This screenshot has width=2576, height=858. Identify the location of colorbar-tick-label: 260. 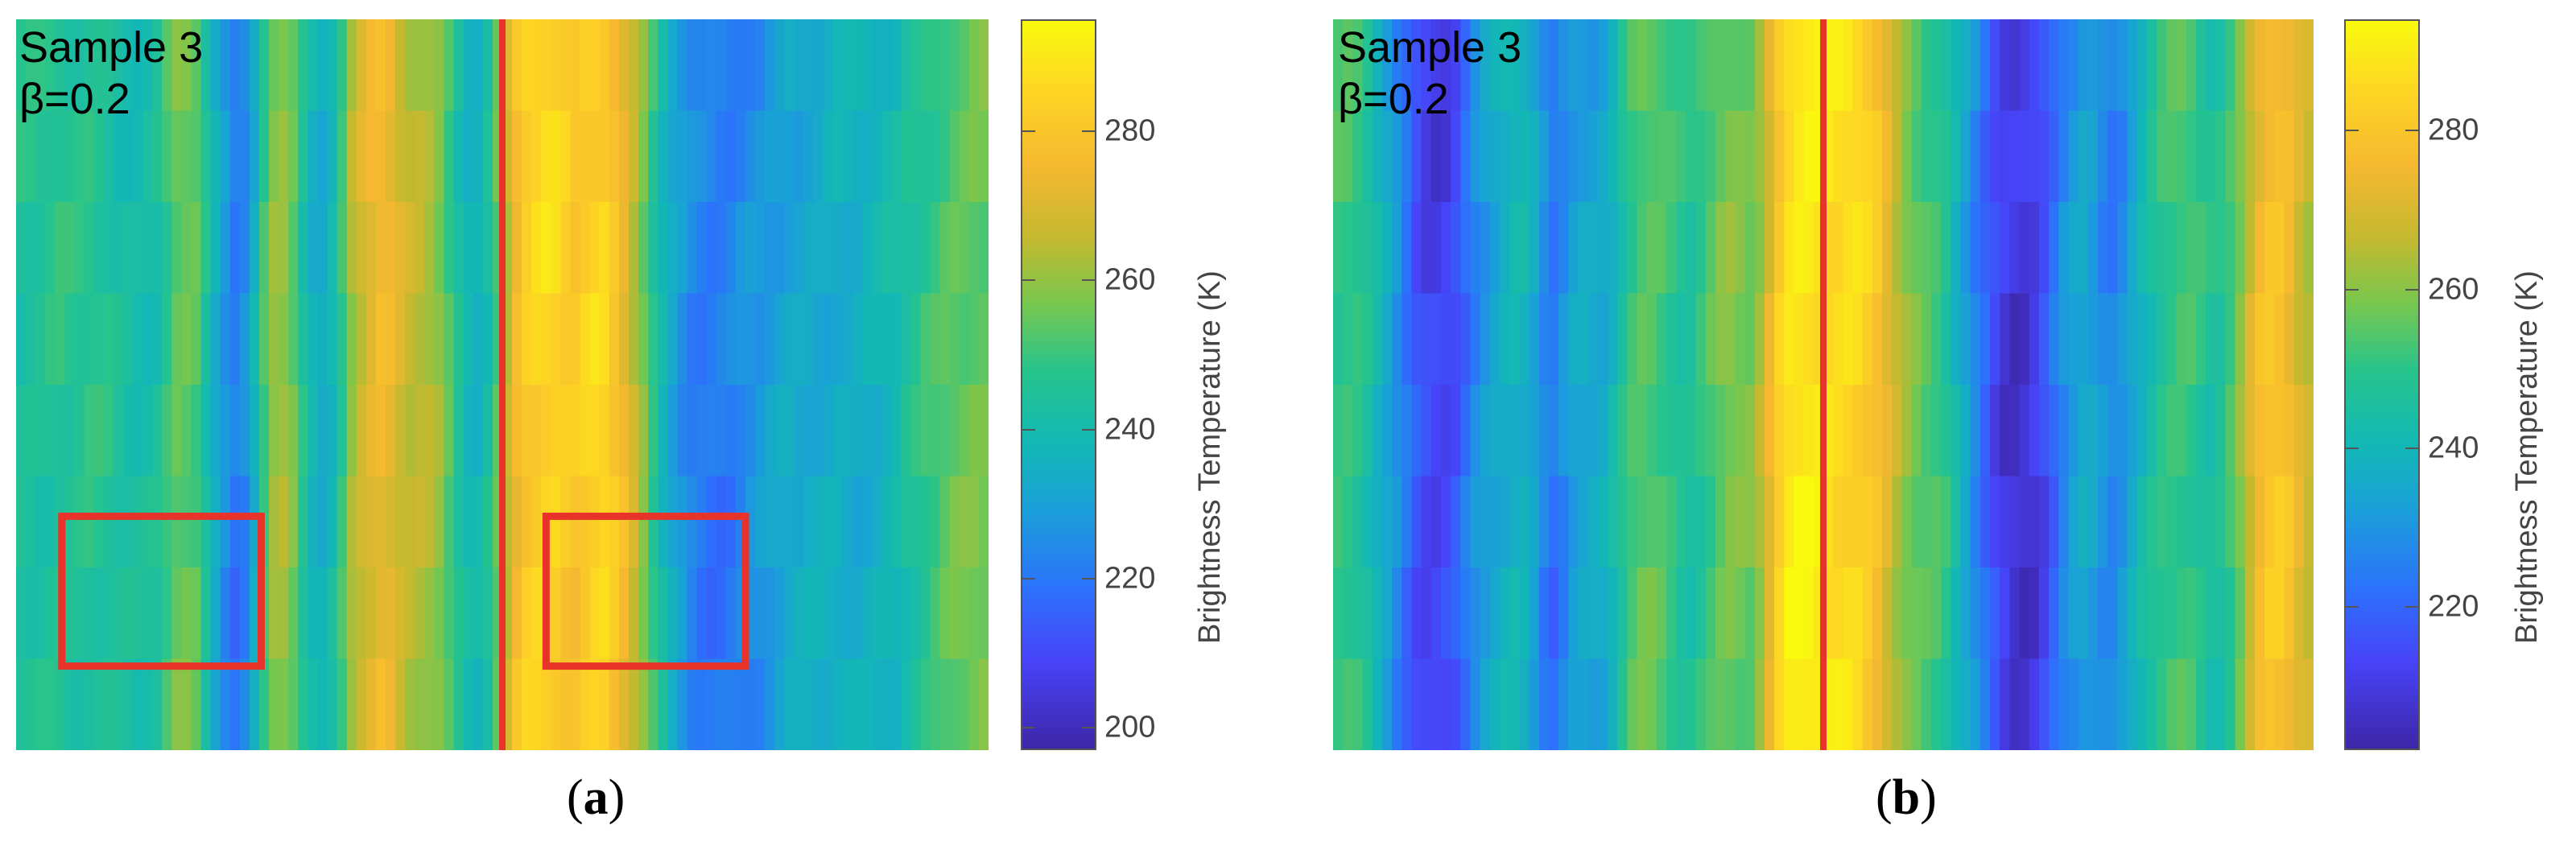
(2453, 289).